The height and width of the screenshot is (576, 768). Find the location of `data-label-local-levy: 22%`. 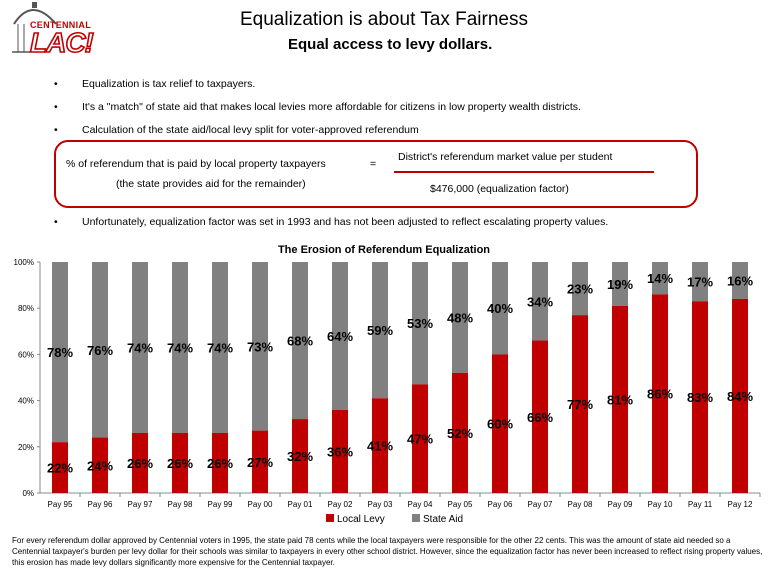

data-label-local-levy: 22% is located at coordinates (60, 468).